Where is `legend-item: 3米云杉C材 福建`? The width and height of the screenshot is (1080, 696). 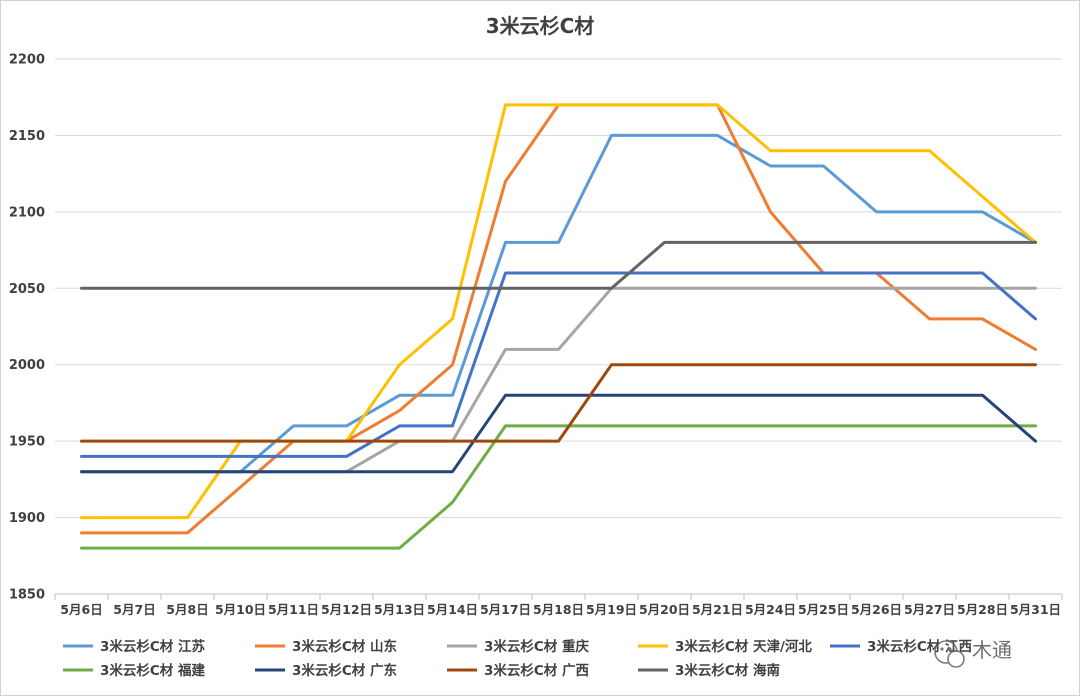
legend-item: 3米云杉C材 福建 is located at coordinates (134, 670).